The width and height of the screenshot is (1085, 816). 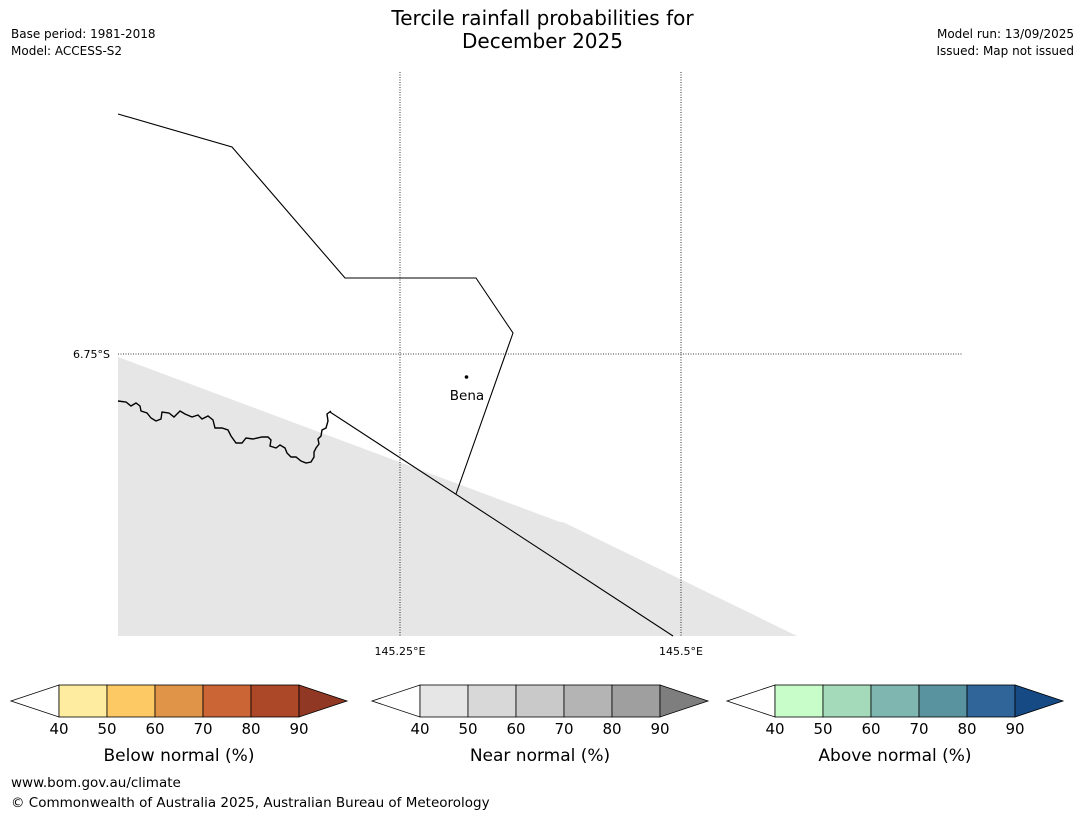 What do you see at coordinates (1005, 51) in the screenshot?
I see `issued-text: Issued: Map not issued` at bounding box center [1005, 51].